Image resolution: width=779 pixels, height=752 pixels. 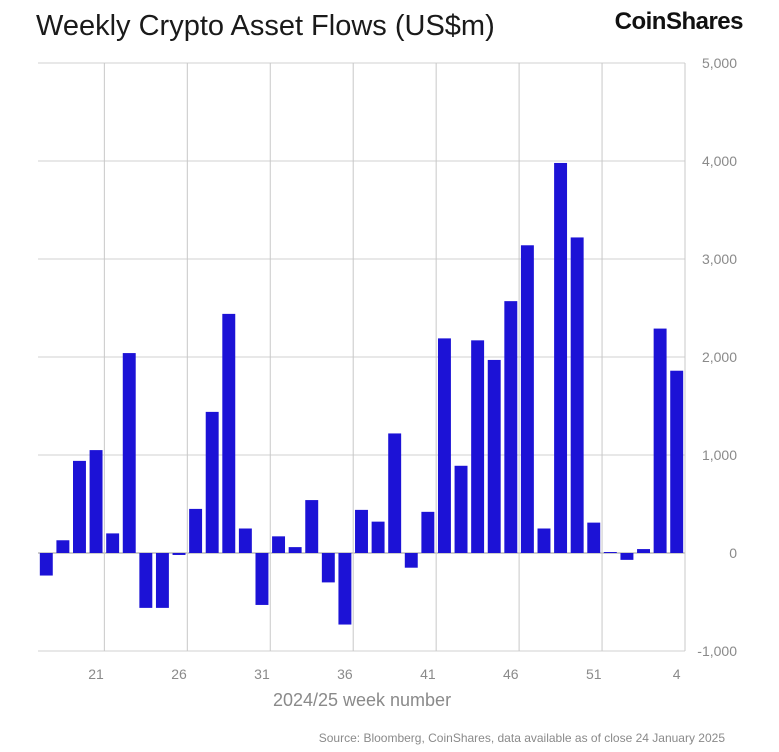 What do you see at coordinates (96, 674) in the screenshot?
I see `x-tick-label: 21` at bounding box center [96, 674].